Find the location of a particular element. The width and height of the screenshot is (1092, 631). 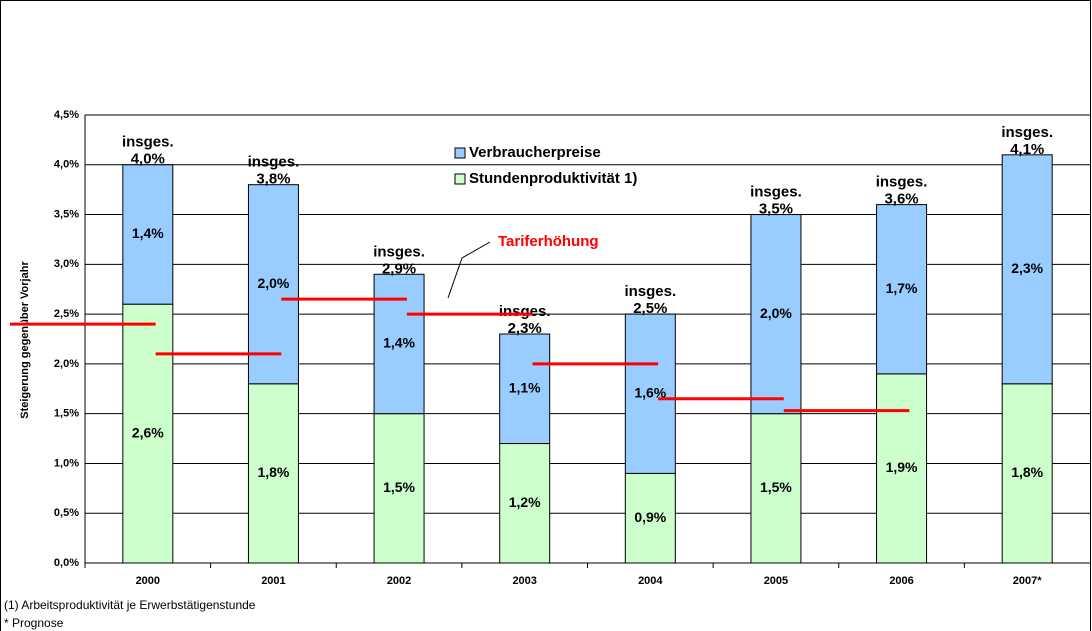

value-label: 1,6% is located at coordinates (650, 392).